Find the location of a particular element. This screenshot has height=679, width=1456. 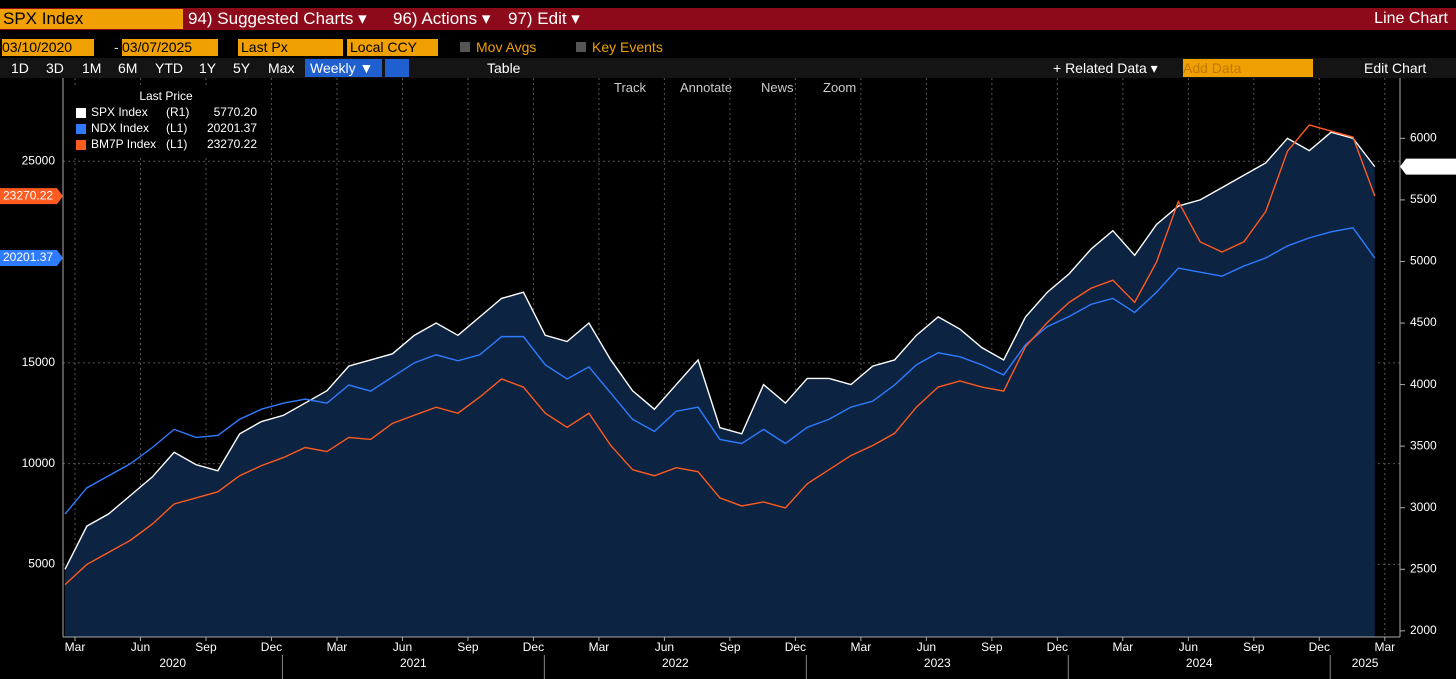

menu: 97) Edit ▾ is located at coordinates (544, 18).